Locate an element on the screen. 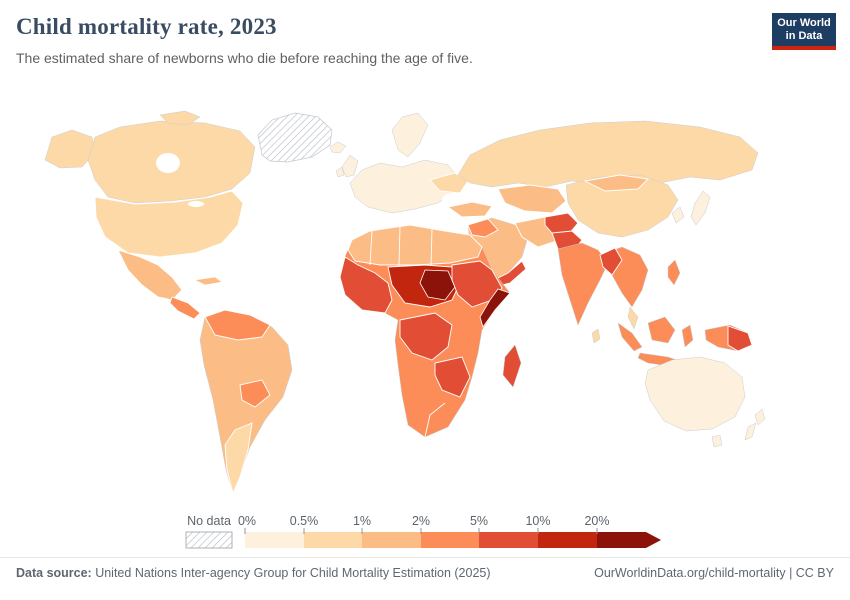 The height and width of the screenshot is (600, 850). region-argentina-chile is located at coordinates (238, 458).